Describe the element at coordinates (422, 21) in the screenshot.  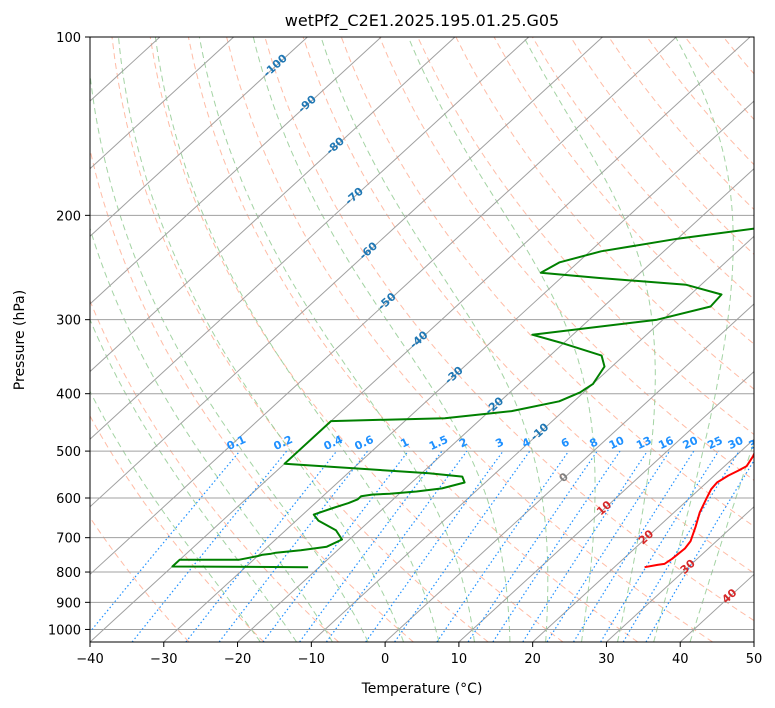
I see `chart-title: wetPf2_C2E1.2025.195.01.25.G05` at that location.